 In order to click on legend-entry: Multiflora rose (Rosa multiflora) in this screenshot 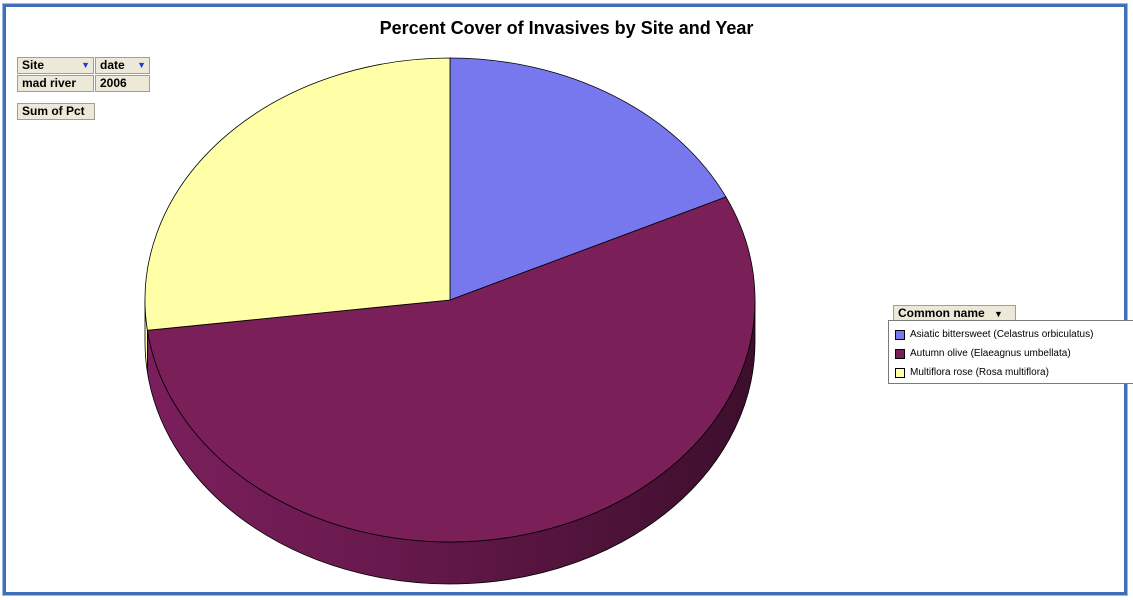, I will do `click(1014, 372)`.